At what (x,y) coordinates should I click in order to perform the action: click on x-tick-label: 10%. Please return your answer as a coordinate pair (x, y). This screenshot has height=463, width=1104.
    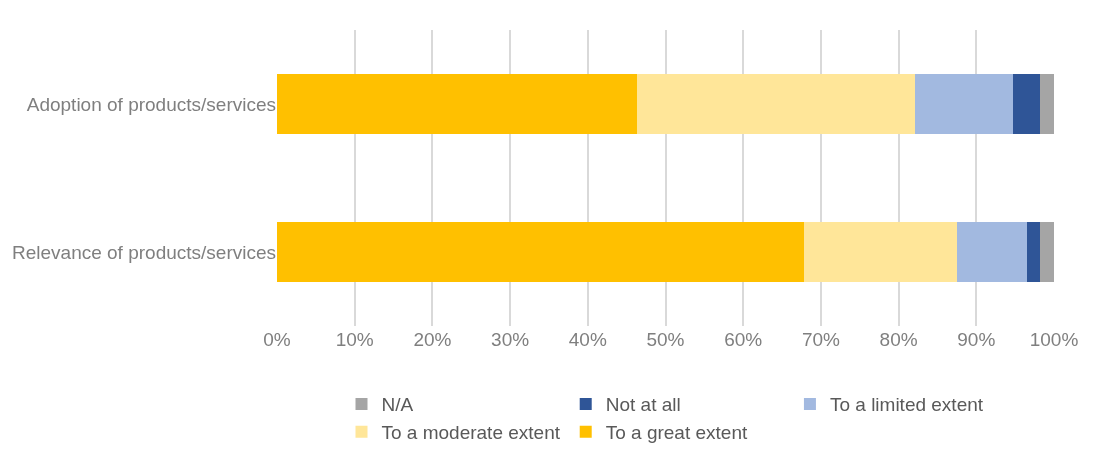
    Looking at the image, I should click on (354, 339).